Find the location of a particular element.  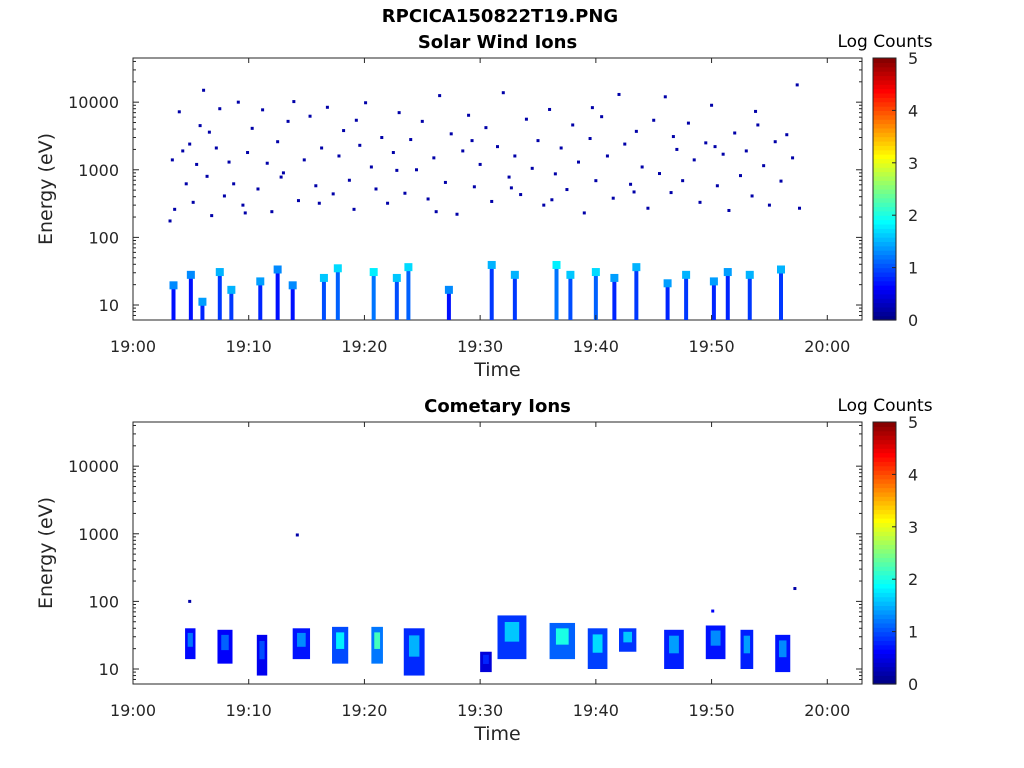

panel-title: Solar Wind Ions is located at coordinates (497, 42).